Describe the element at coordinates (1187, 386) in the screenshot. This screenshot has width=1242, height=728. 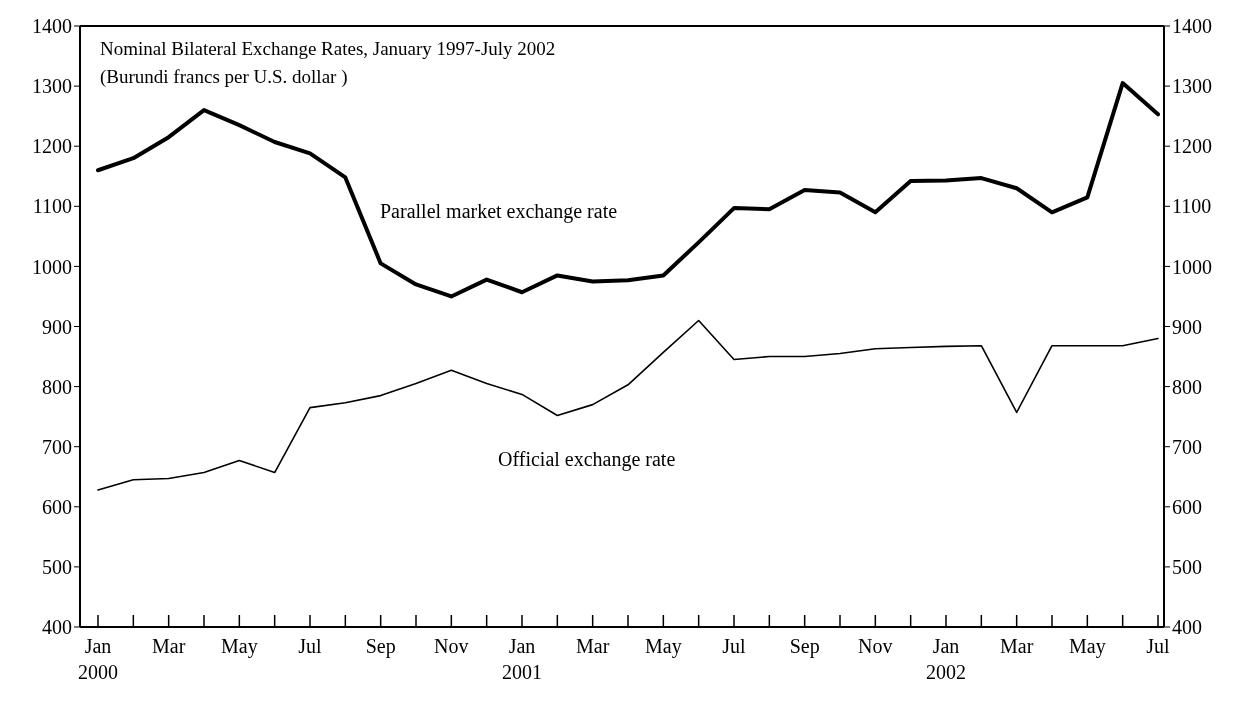
I see `y2-tick-label: 800` at that location.